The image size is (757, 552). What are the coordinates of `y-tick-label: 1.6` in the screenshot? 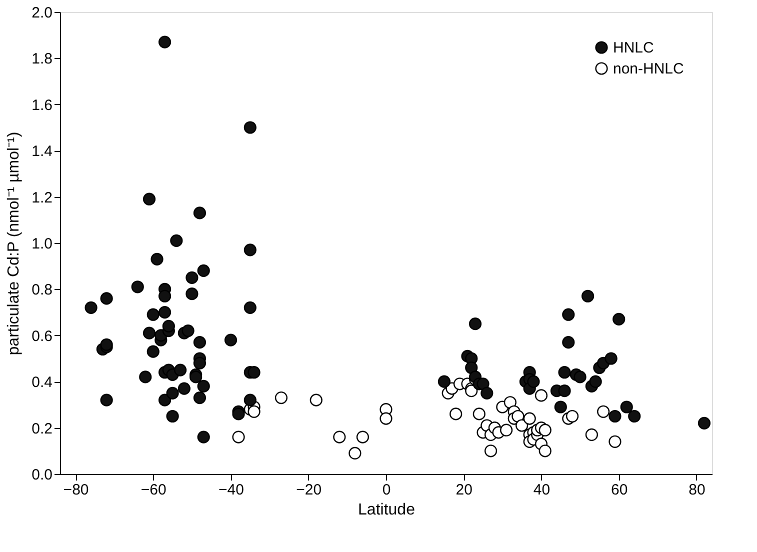 It's located at (42, 105).